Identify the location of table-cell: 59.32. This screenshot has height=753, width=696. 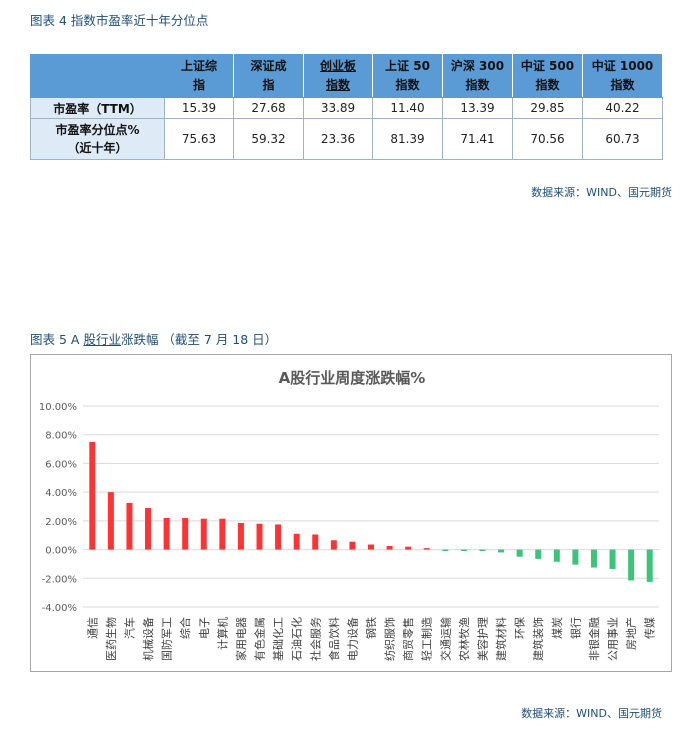
(268, 139).